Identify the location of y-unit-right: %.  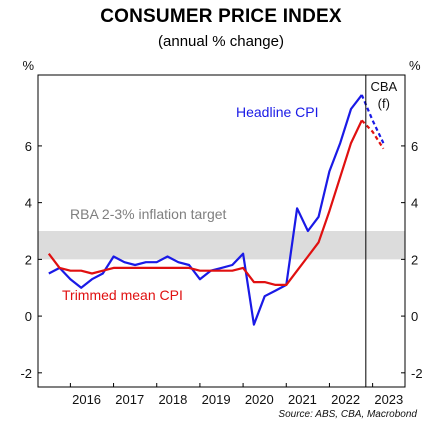
(415, 65).